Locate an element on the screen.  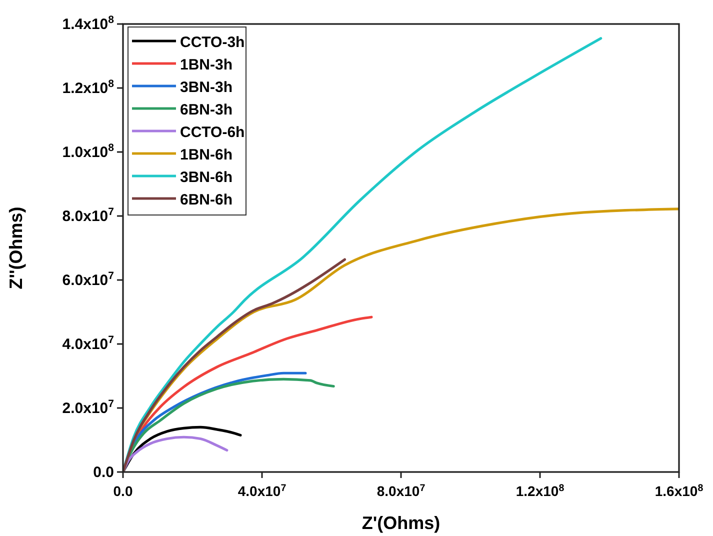
legend-label: CCTO-3h is located at coordinates (212, 42).